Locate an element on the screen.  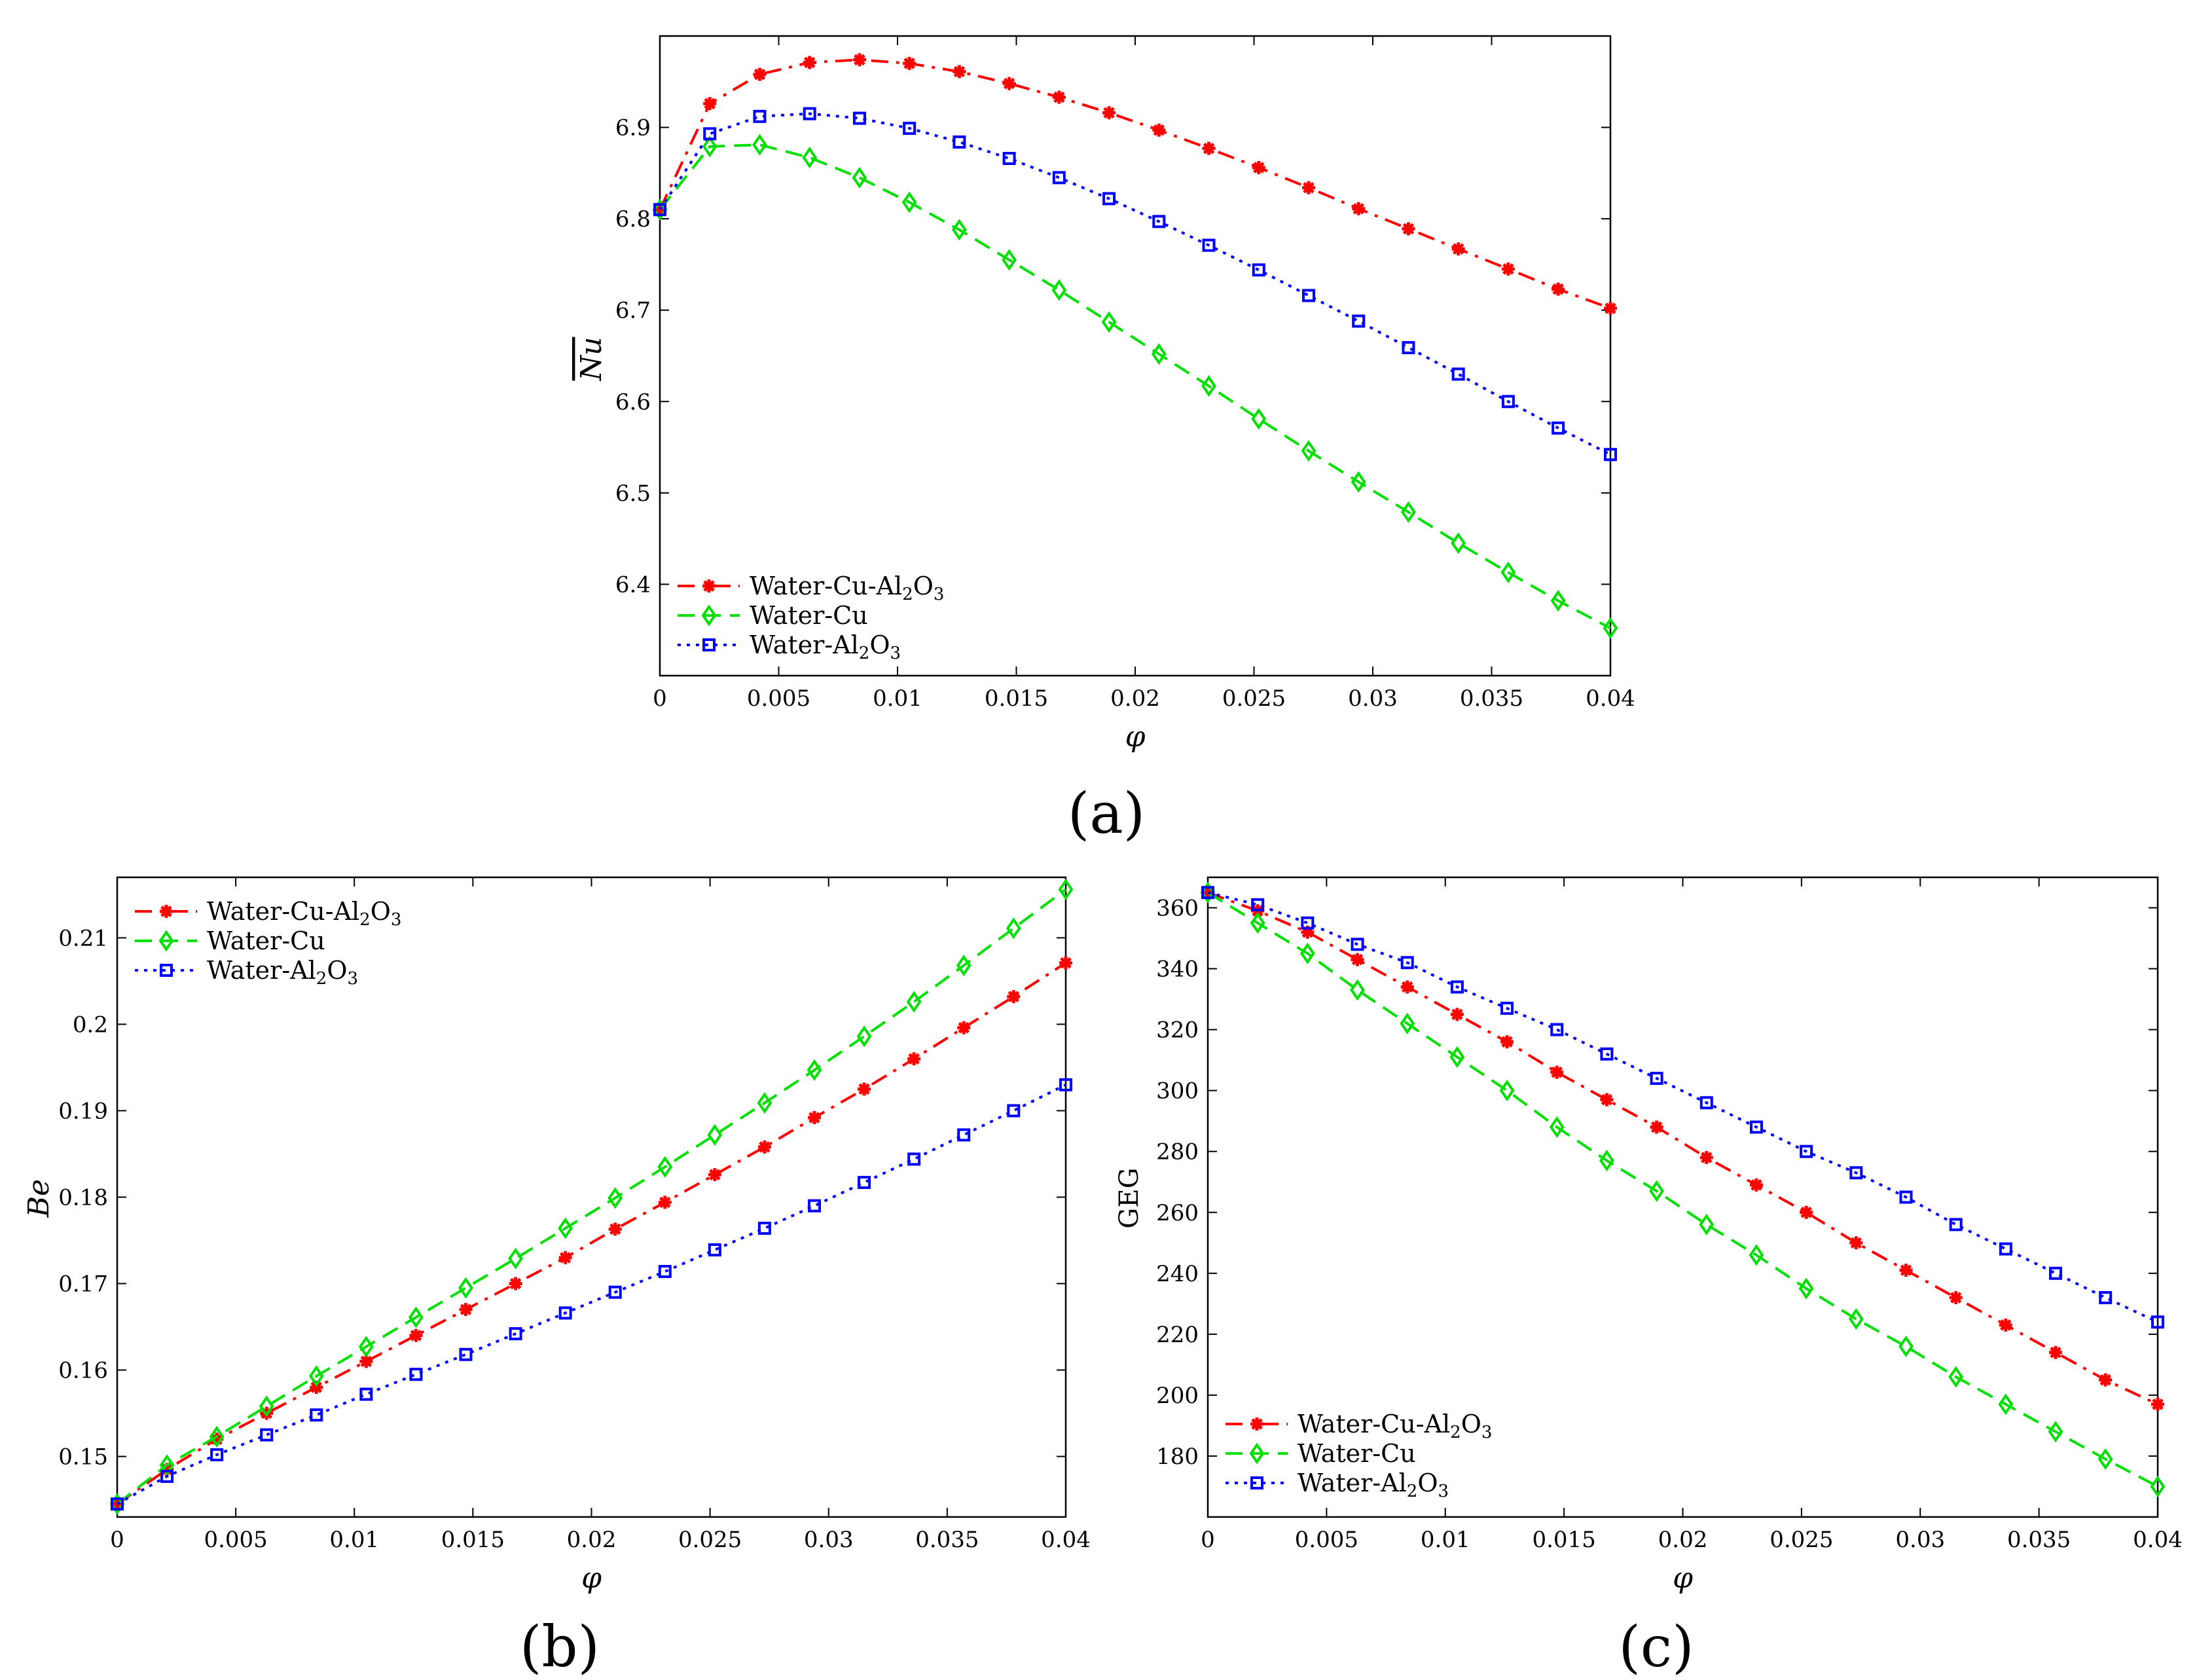
y-tick-label: 180 is located at coordinates (1177, 1457).